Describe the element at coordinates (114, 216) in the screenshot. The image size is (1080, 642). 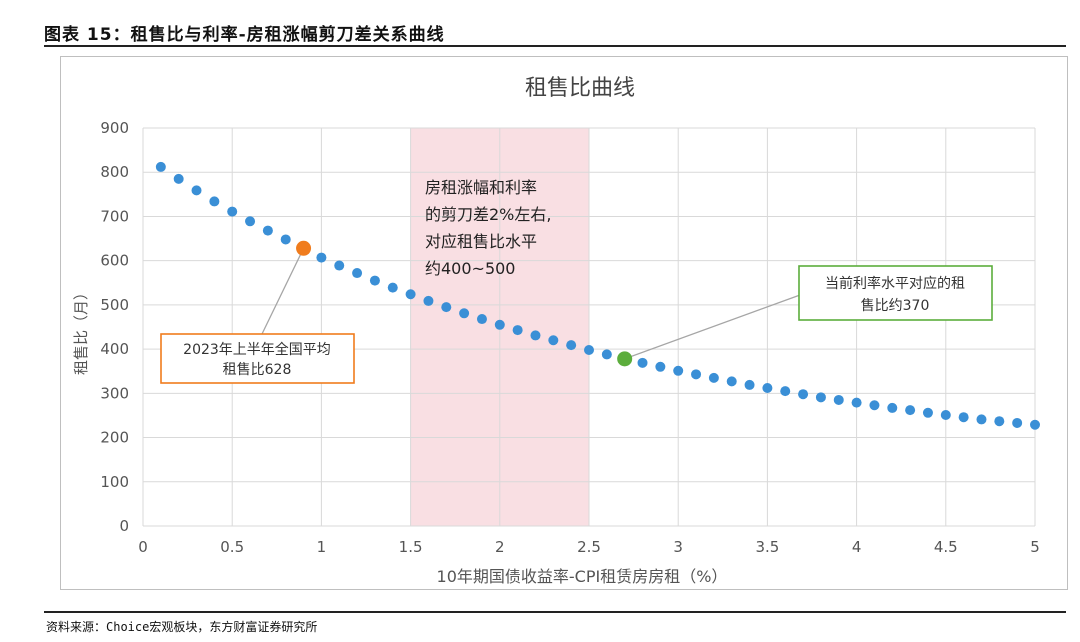
I see `y-tick-label: 700` at that location.